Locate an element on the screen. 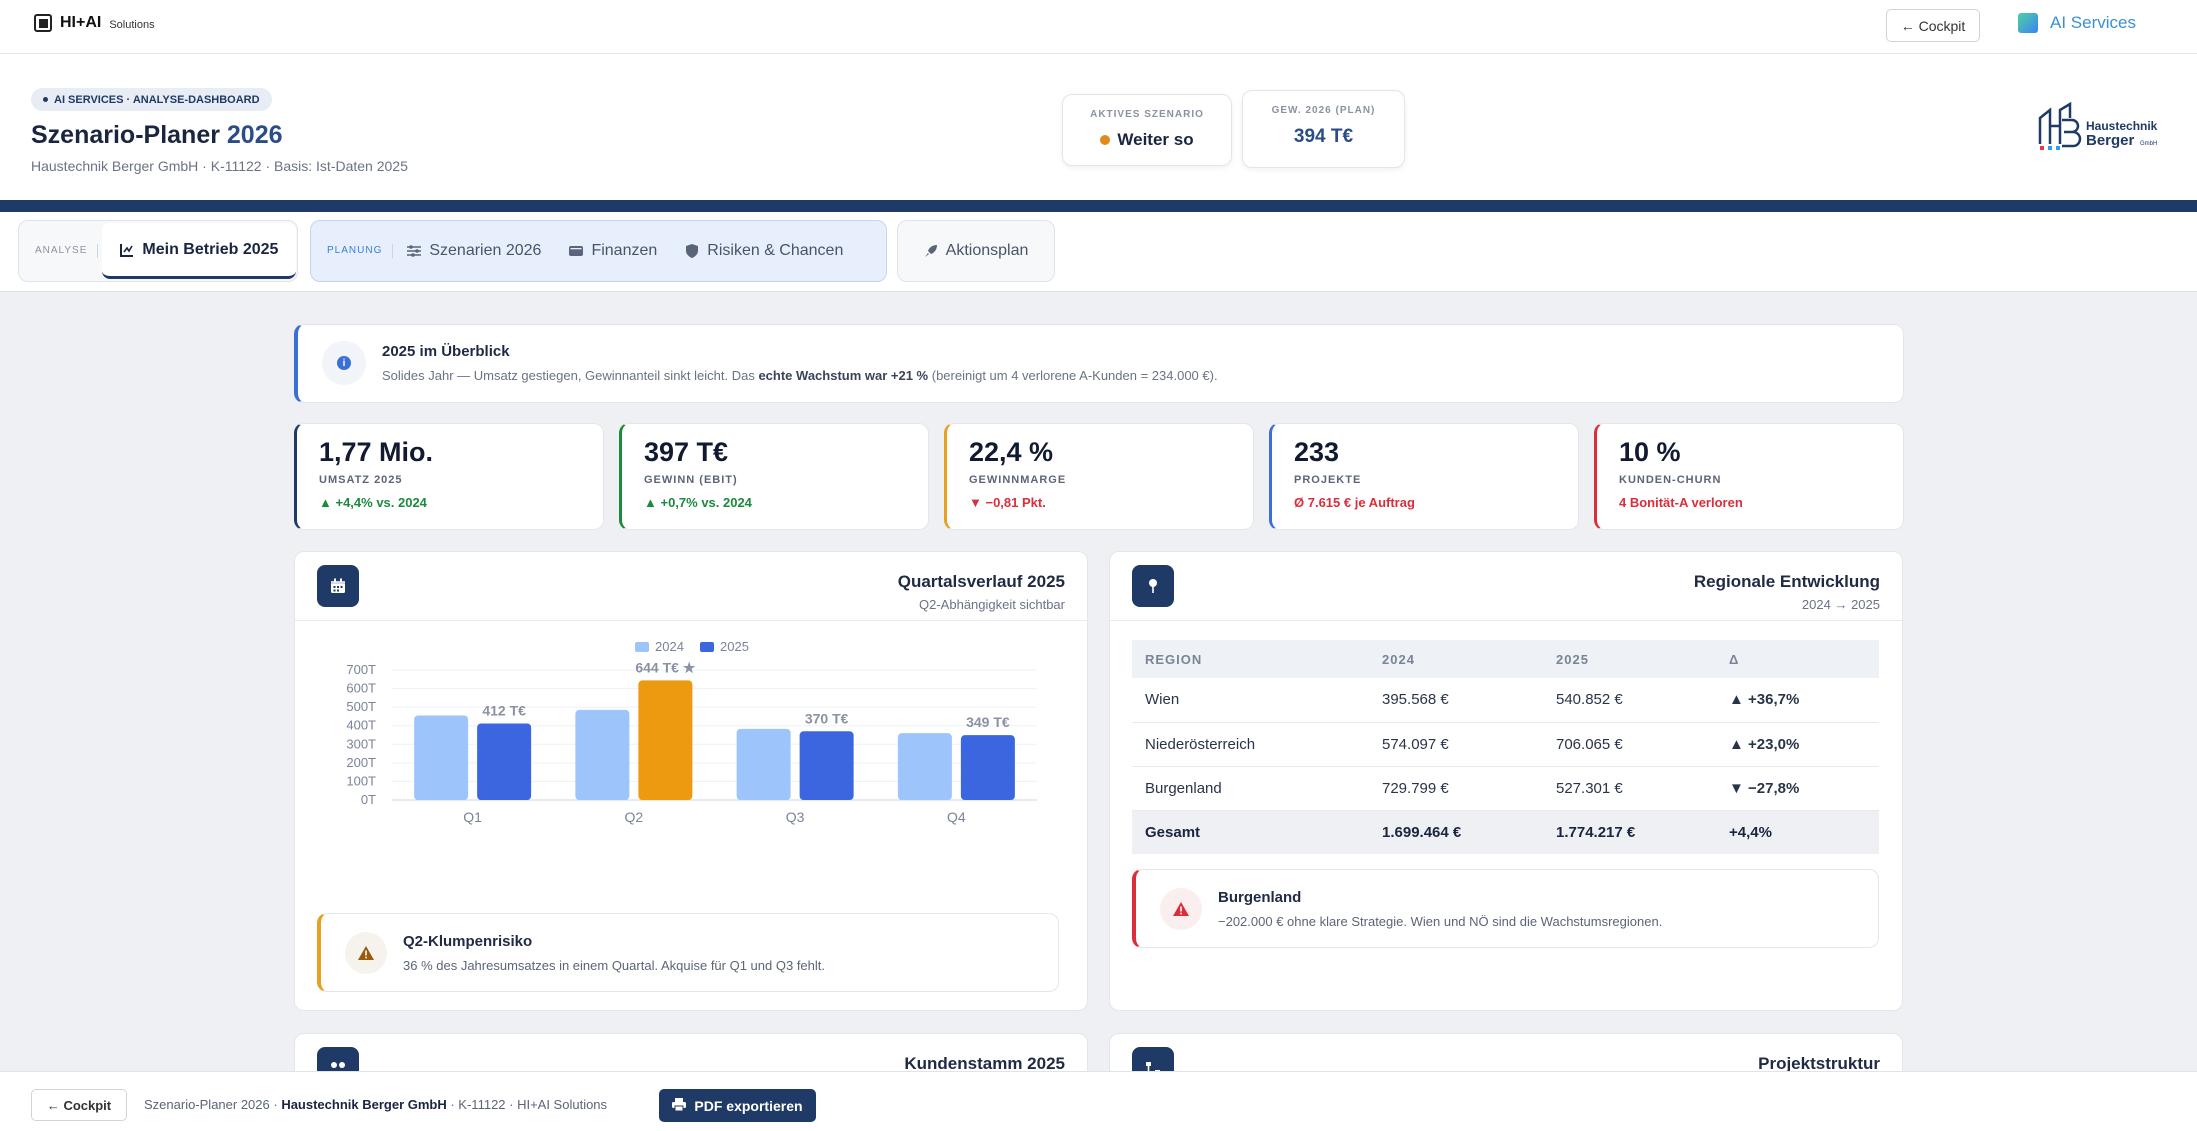  table-cell: 729.799 € is located at coordinates (1456, 788).